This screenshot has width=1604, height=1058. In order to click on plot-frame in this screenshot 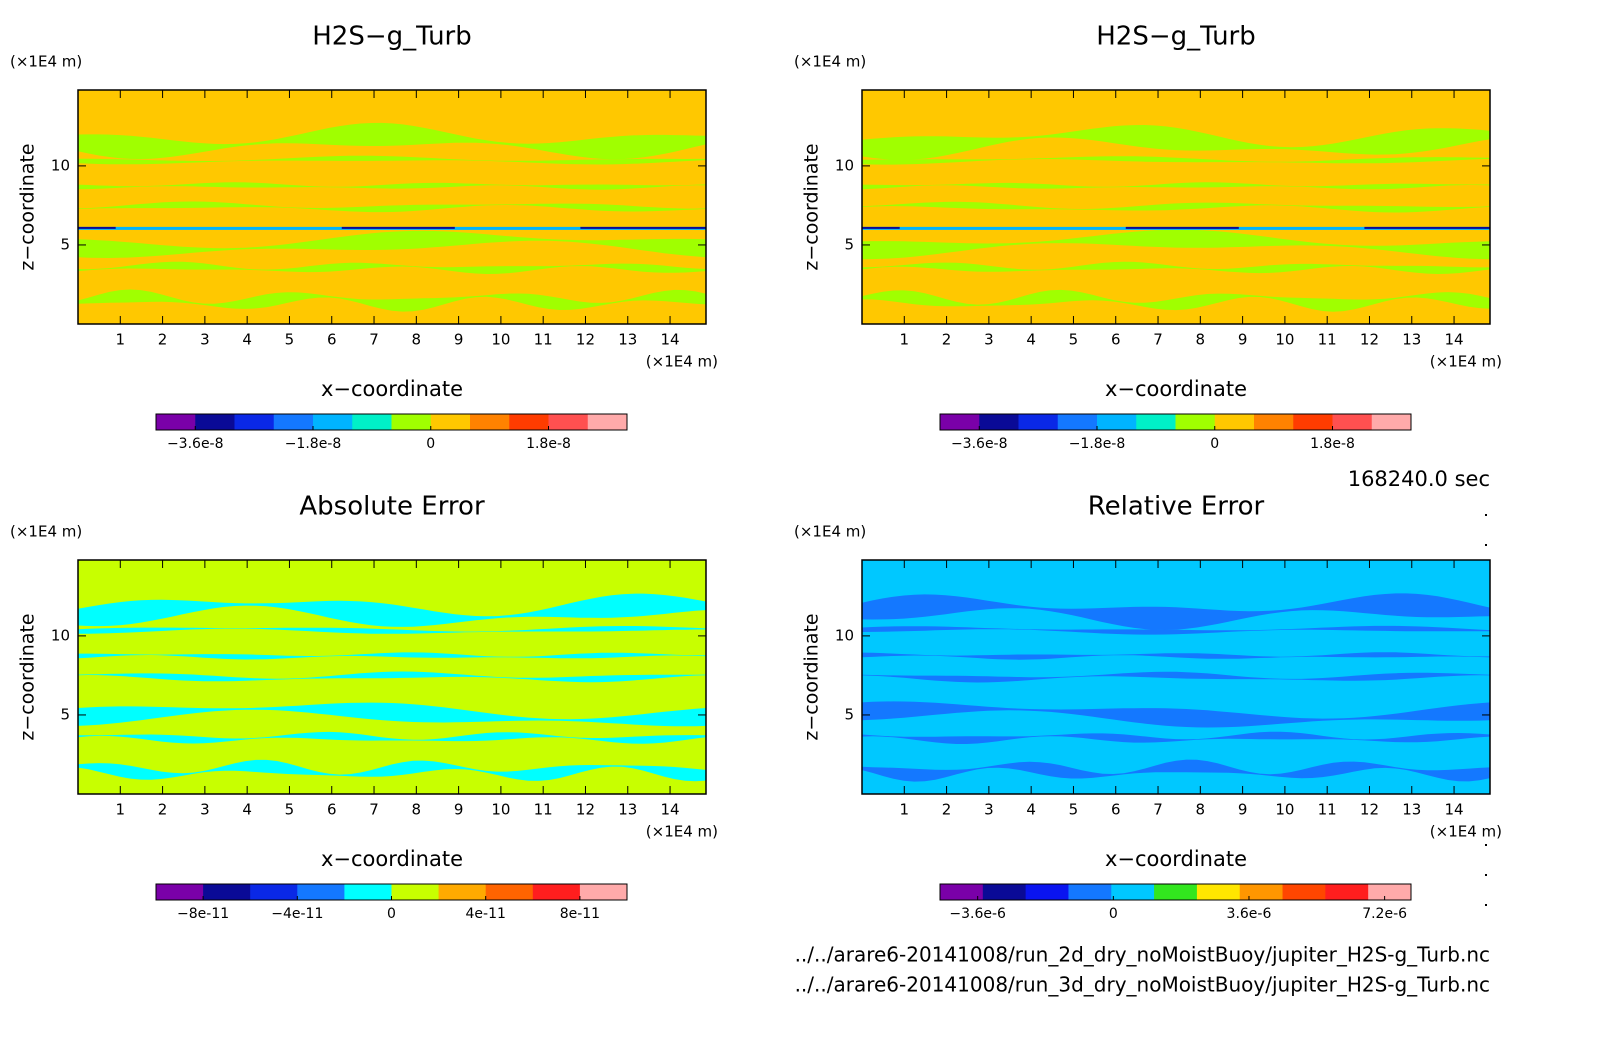, I will do `click(1176, 677)`.